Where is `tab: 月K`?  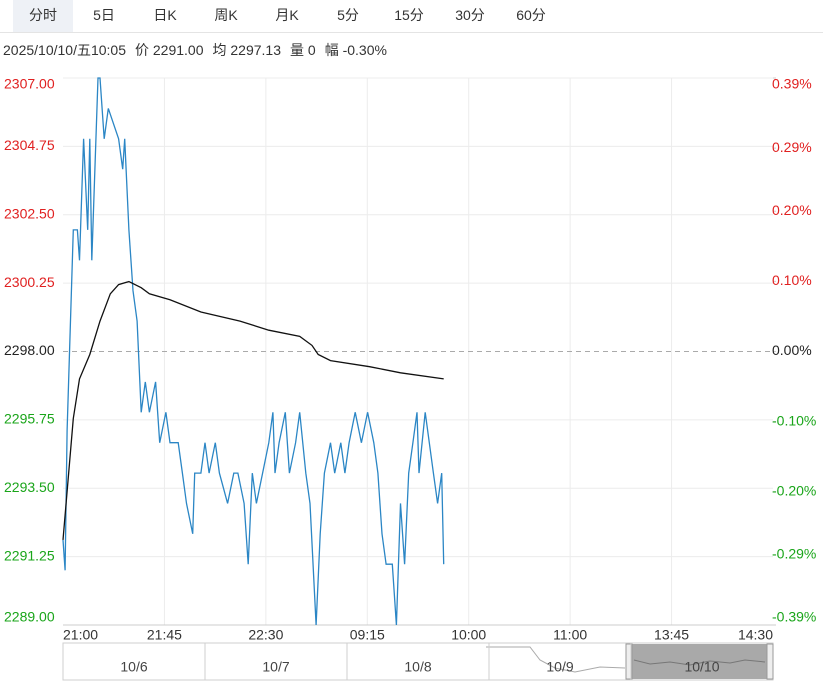
tab: 月K is located at coordinates (287, 15).